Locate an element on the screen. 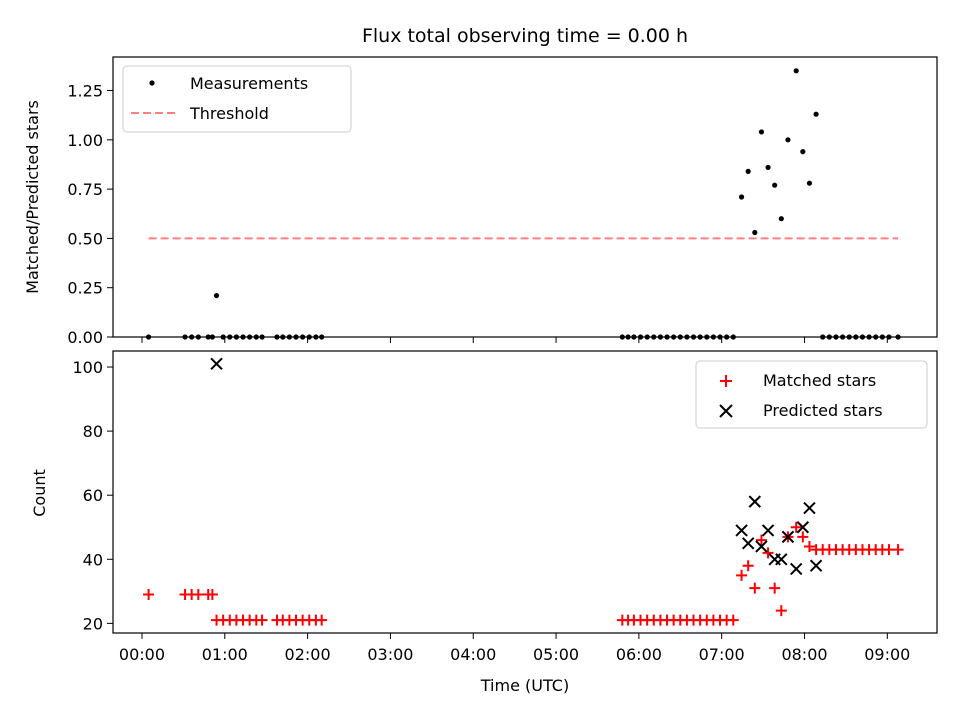  x-tick-label: 04:00 is located at coordinates (473, 654).